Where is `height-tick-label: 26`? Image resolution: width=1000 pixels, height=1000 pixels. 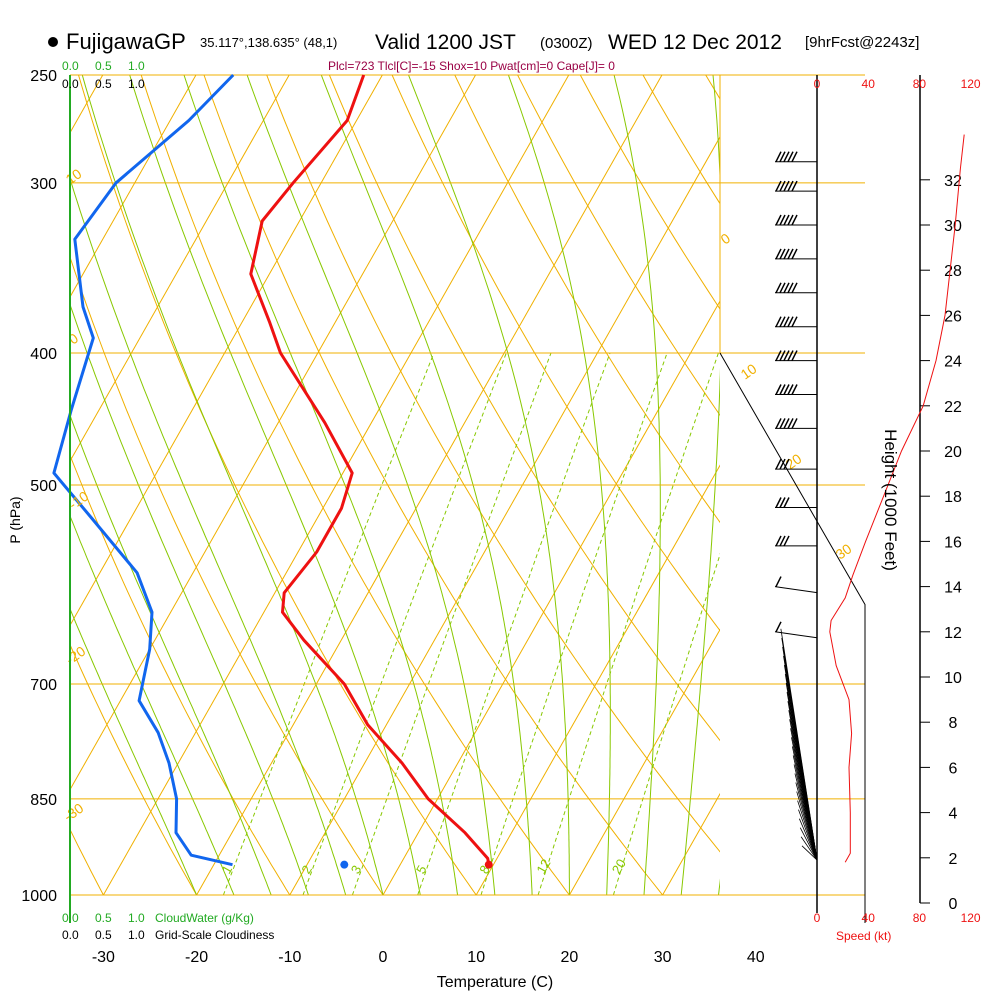 height-tick-label: 26 is located at coordinates (953, 316).